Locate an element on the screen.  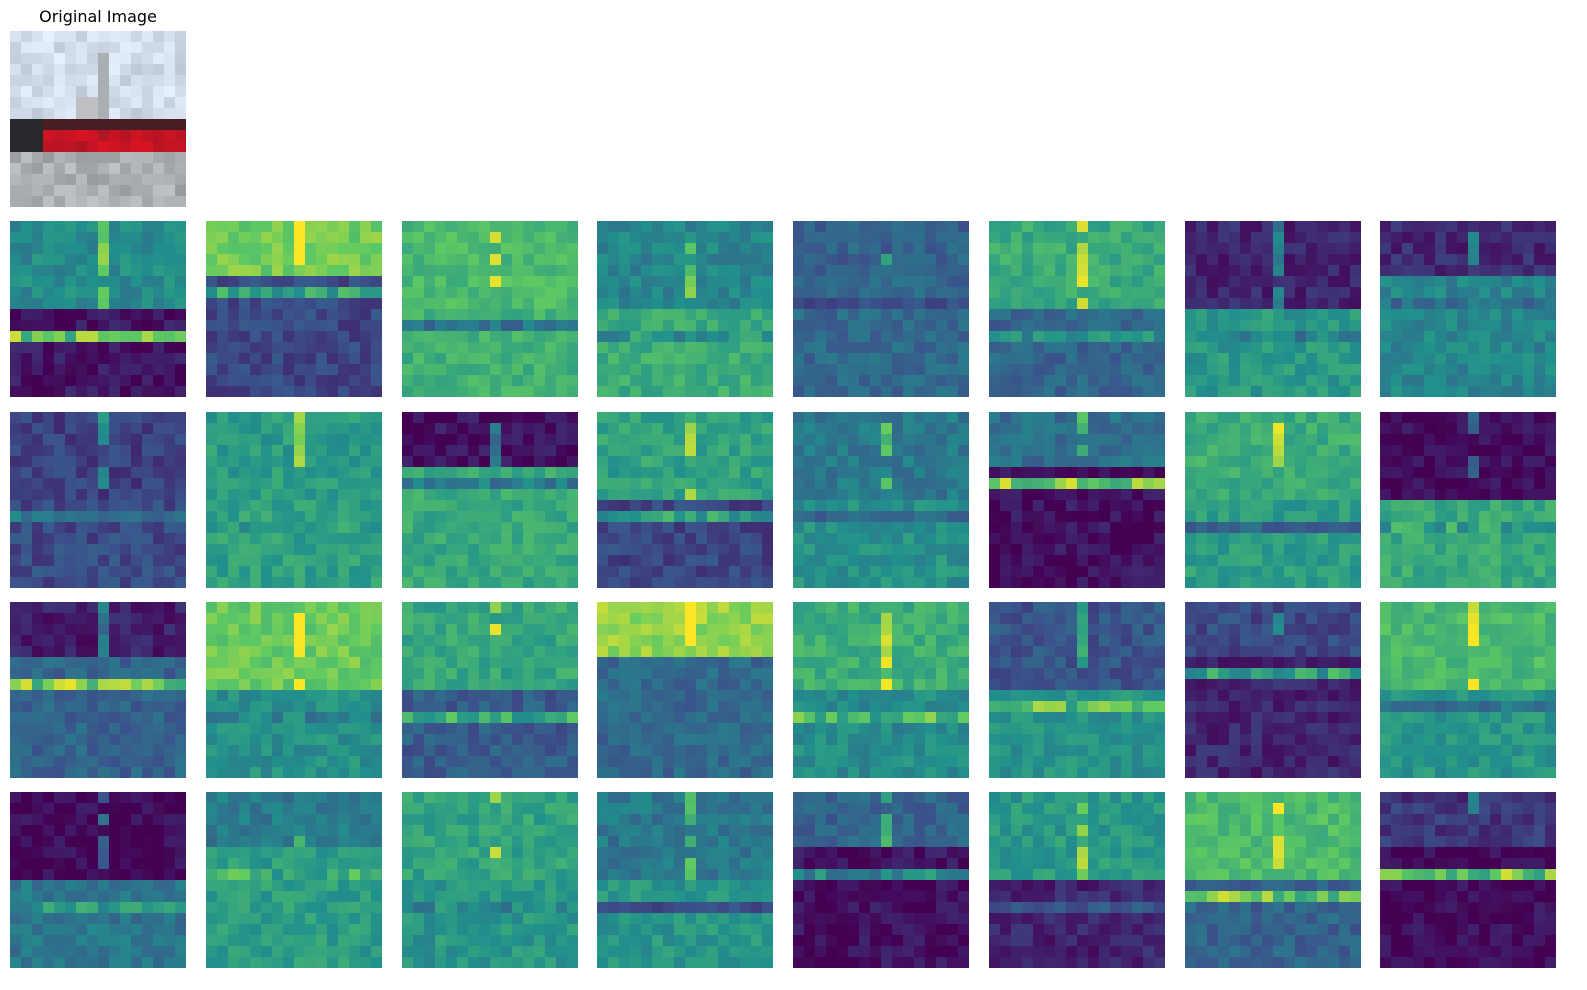
original-image is located at coordinates (98, 119).